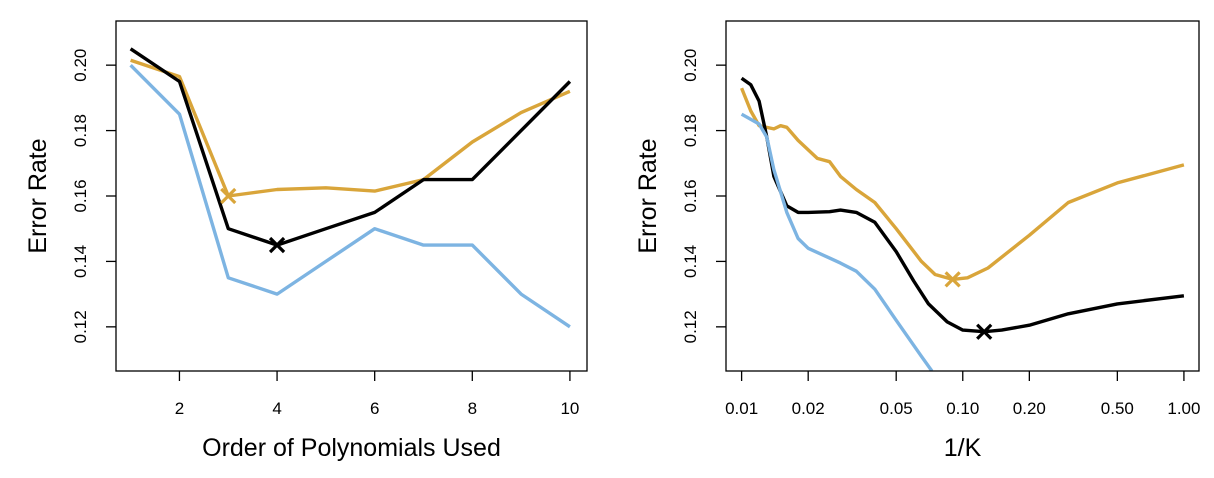 The width and height of the screenshot is (1214, 478). I want to click on x-axis-title: 1/K, so click(963, 448).